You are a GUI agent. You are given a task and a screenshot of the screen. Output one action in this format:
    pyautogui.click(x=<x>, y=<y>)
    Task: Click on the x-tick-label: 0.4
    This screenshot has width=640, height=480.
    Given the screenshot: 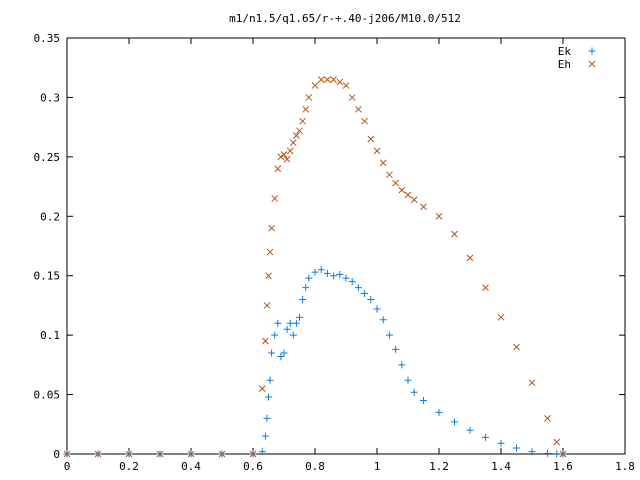 What is the action you would take?
    pyautogui.click(x=191, y=466)
    